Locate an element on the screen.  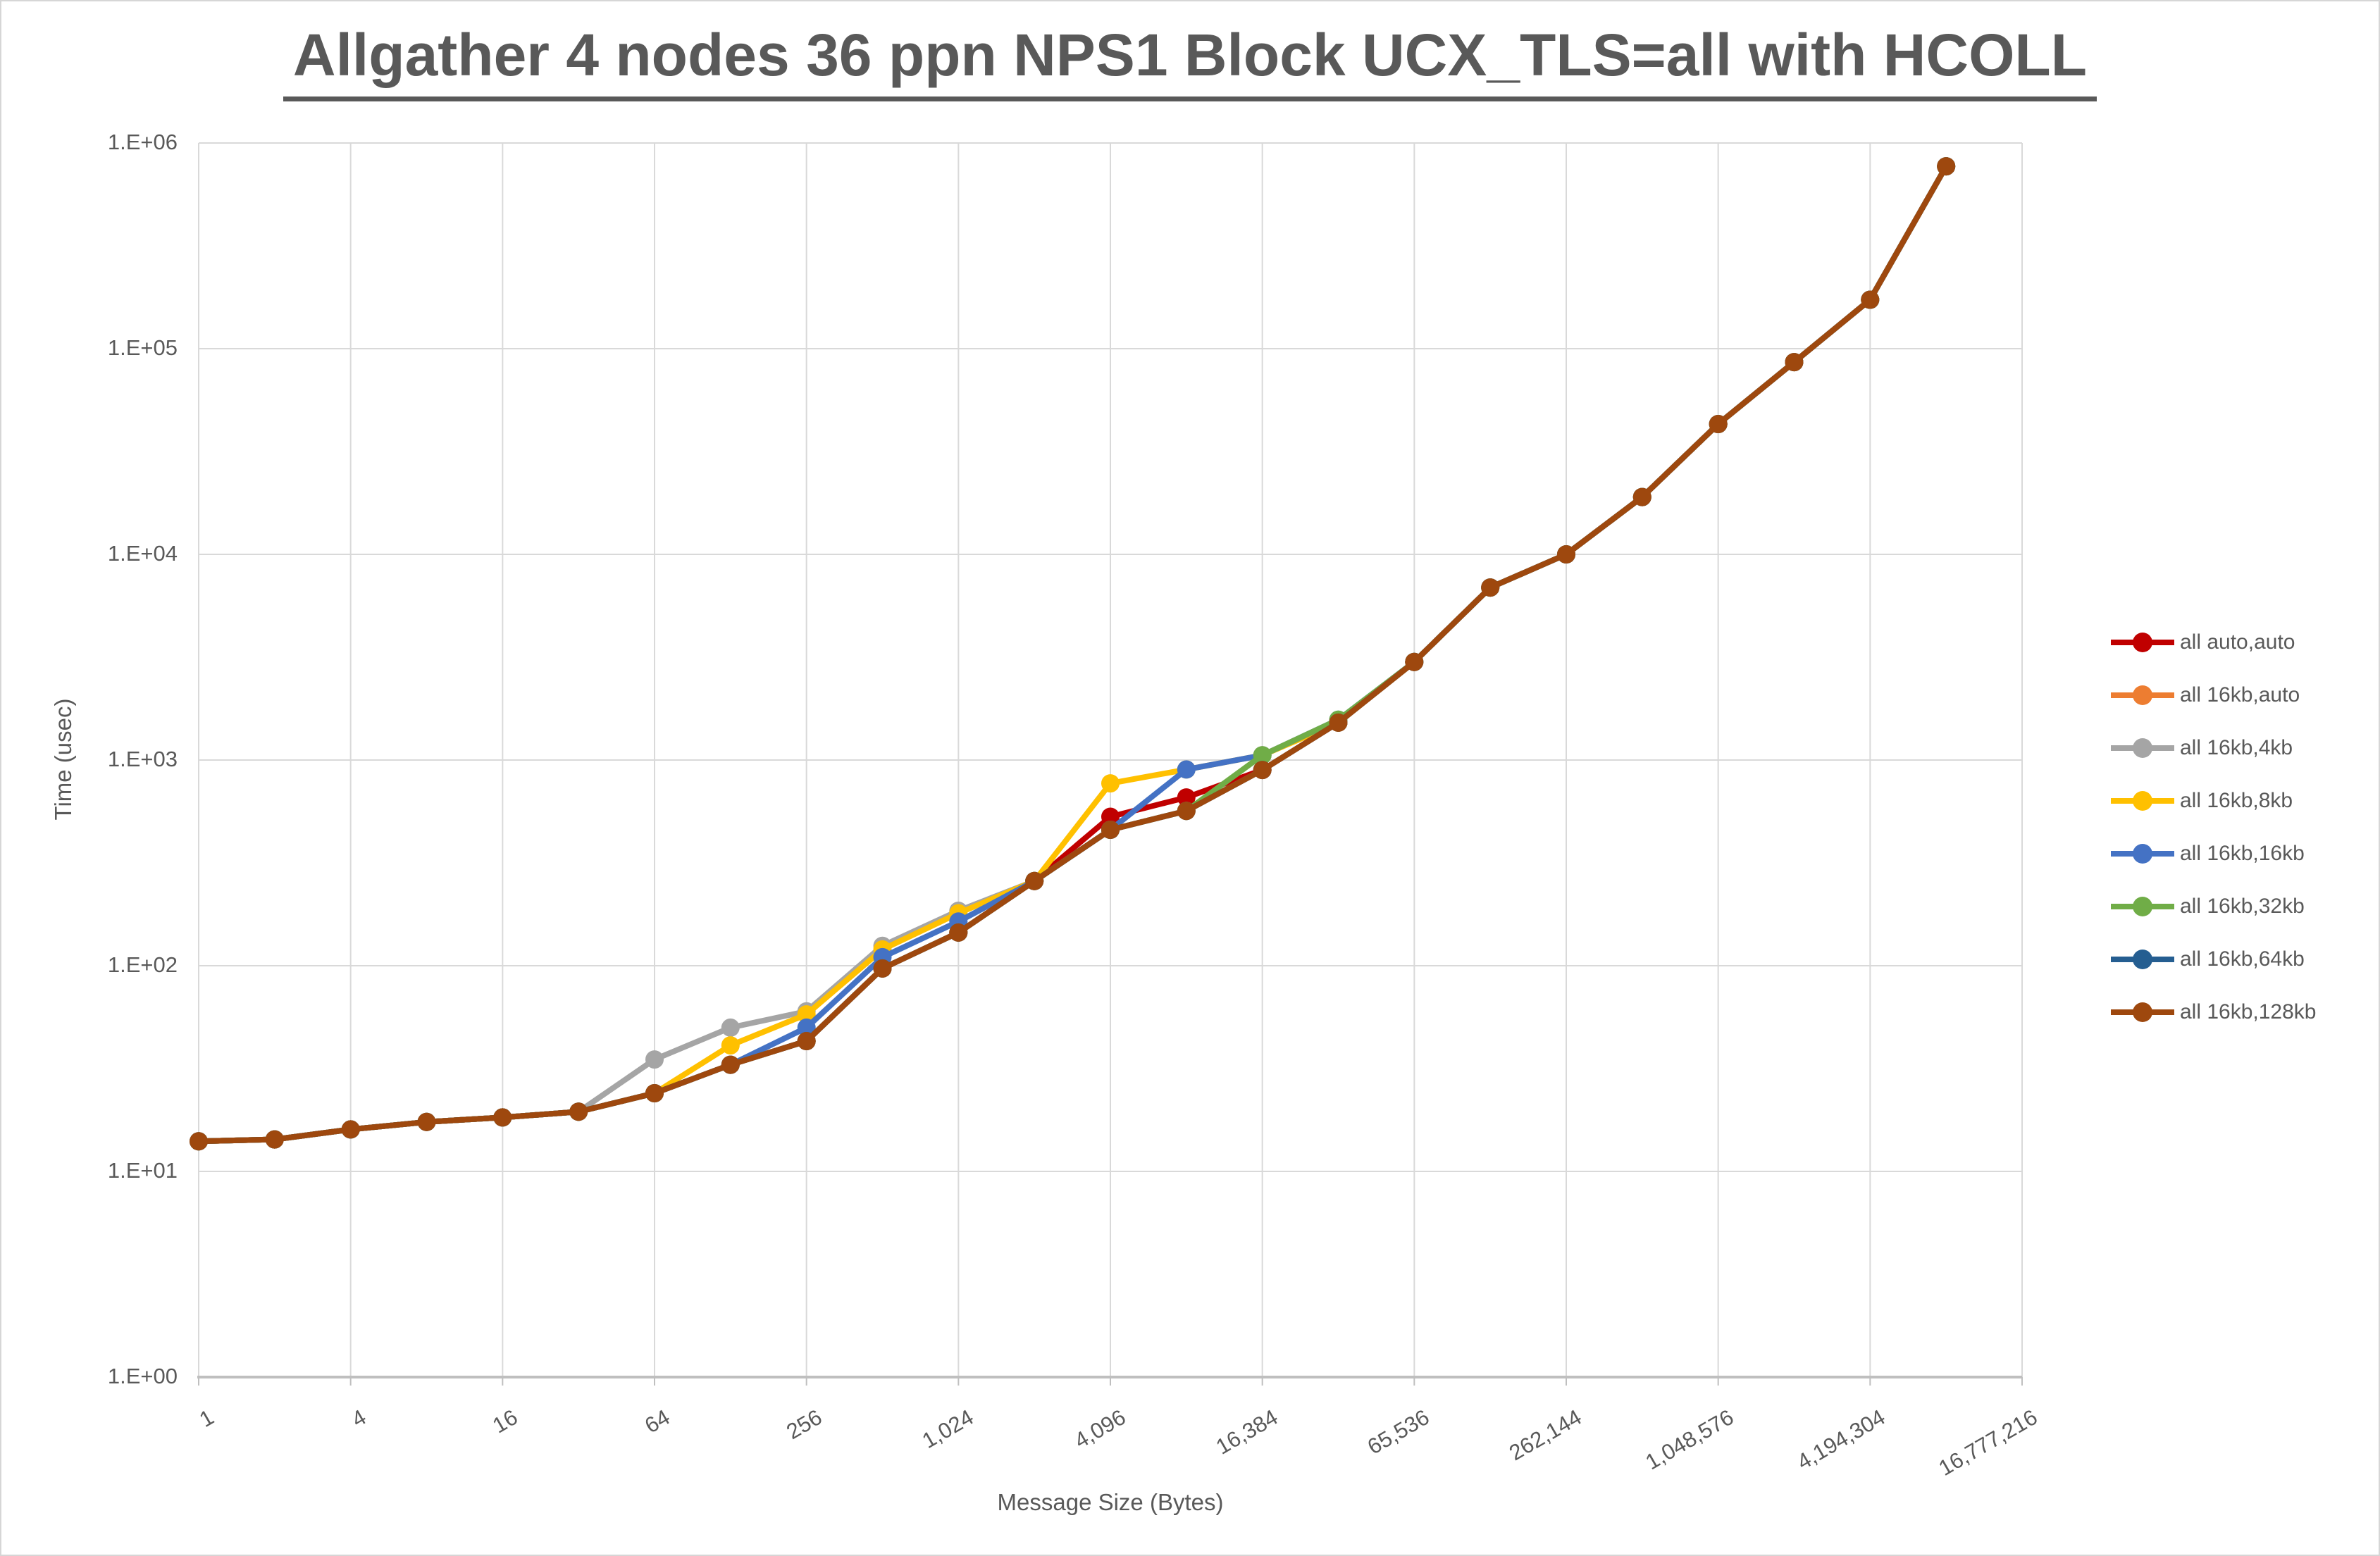
legend-item: all 16kb,16kb is located at coordinates (2212, 853).